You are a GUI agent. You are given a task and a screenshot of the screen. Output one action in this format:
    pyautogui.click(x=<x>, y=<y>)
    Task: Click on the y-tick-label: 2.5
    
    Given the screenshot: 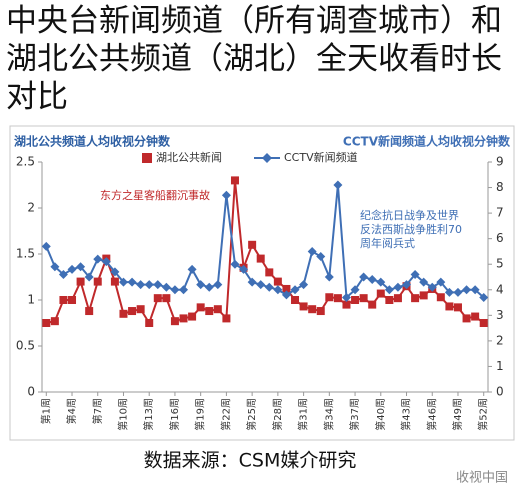 What is the action you would take?
    pyautogui.click(x=25, y=162)
    